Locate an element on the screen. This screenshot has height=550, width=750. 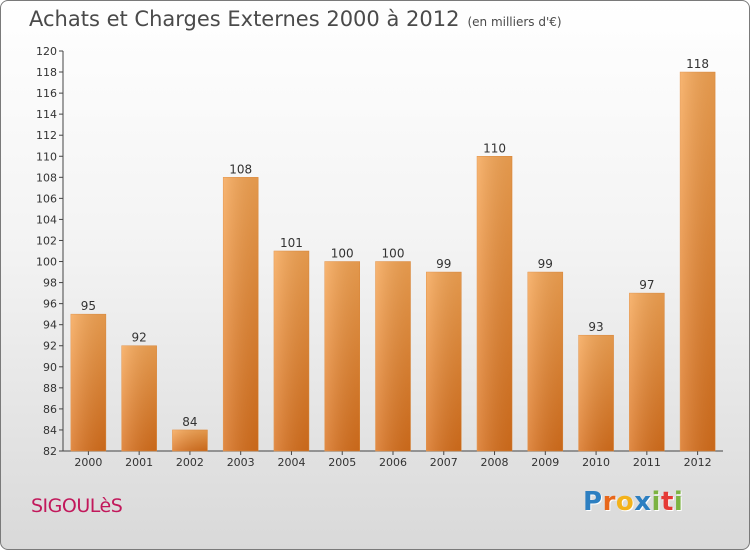
logo-letter: P is located at coordinates (593, 502).